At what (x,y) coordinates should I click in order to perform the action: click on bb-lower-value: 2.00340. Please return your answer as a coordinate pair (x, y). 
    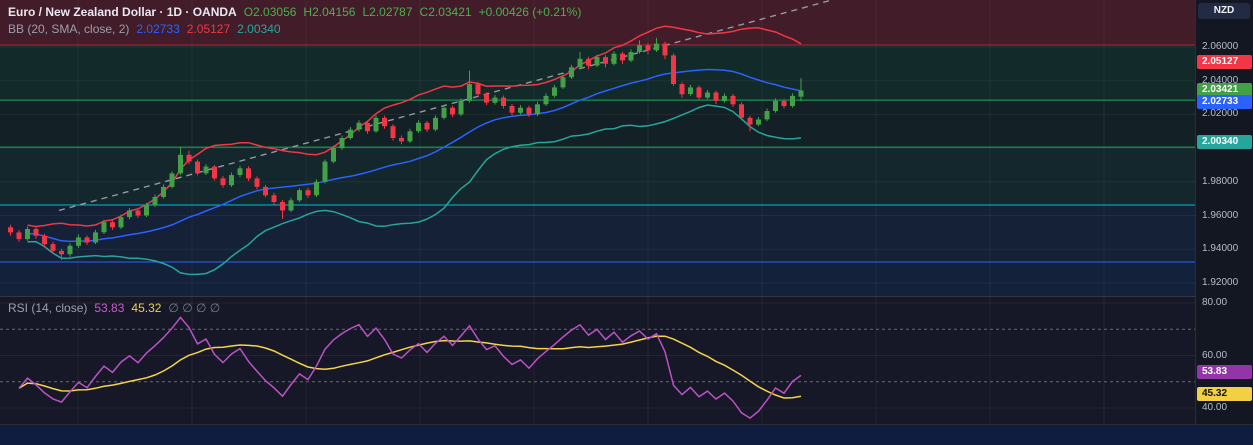
    Looking at the image, I should click on (259, 29).